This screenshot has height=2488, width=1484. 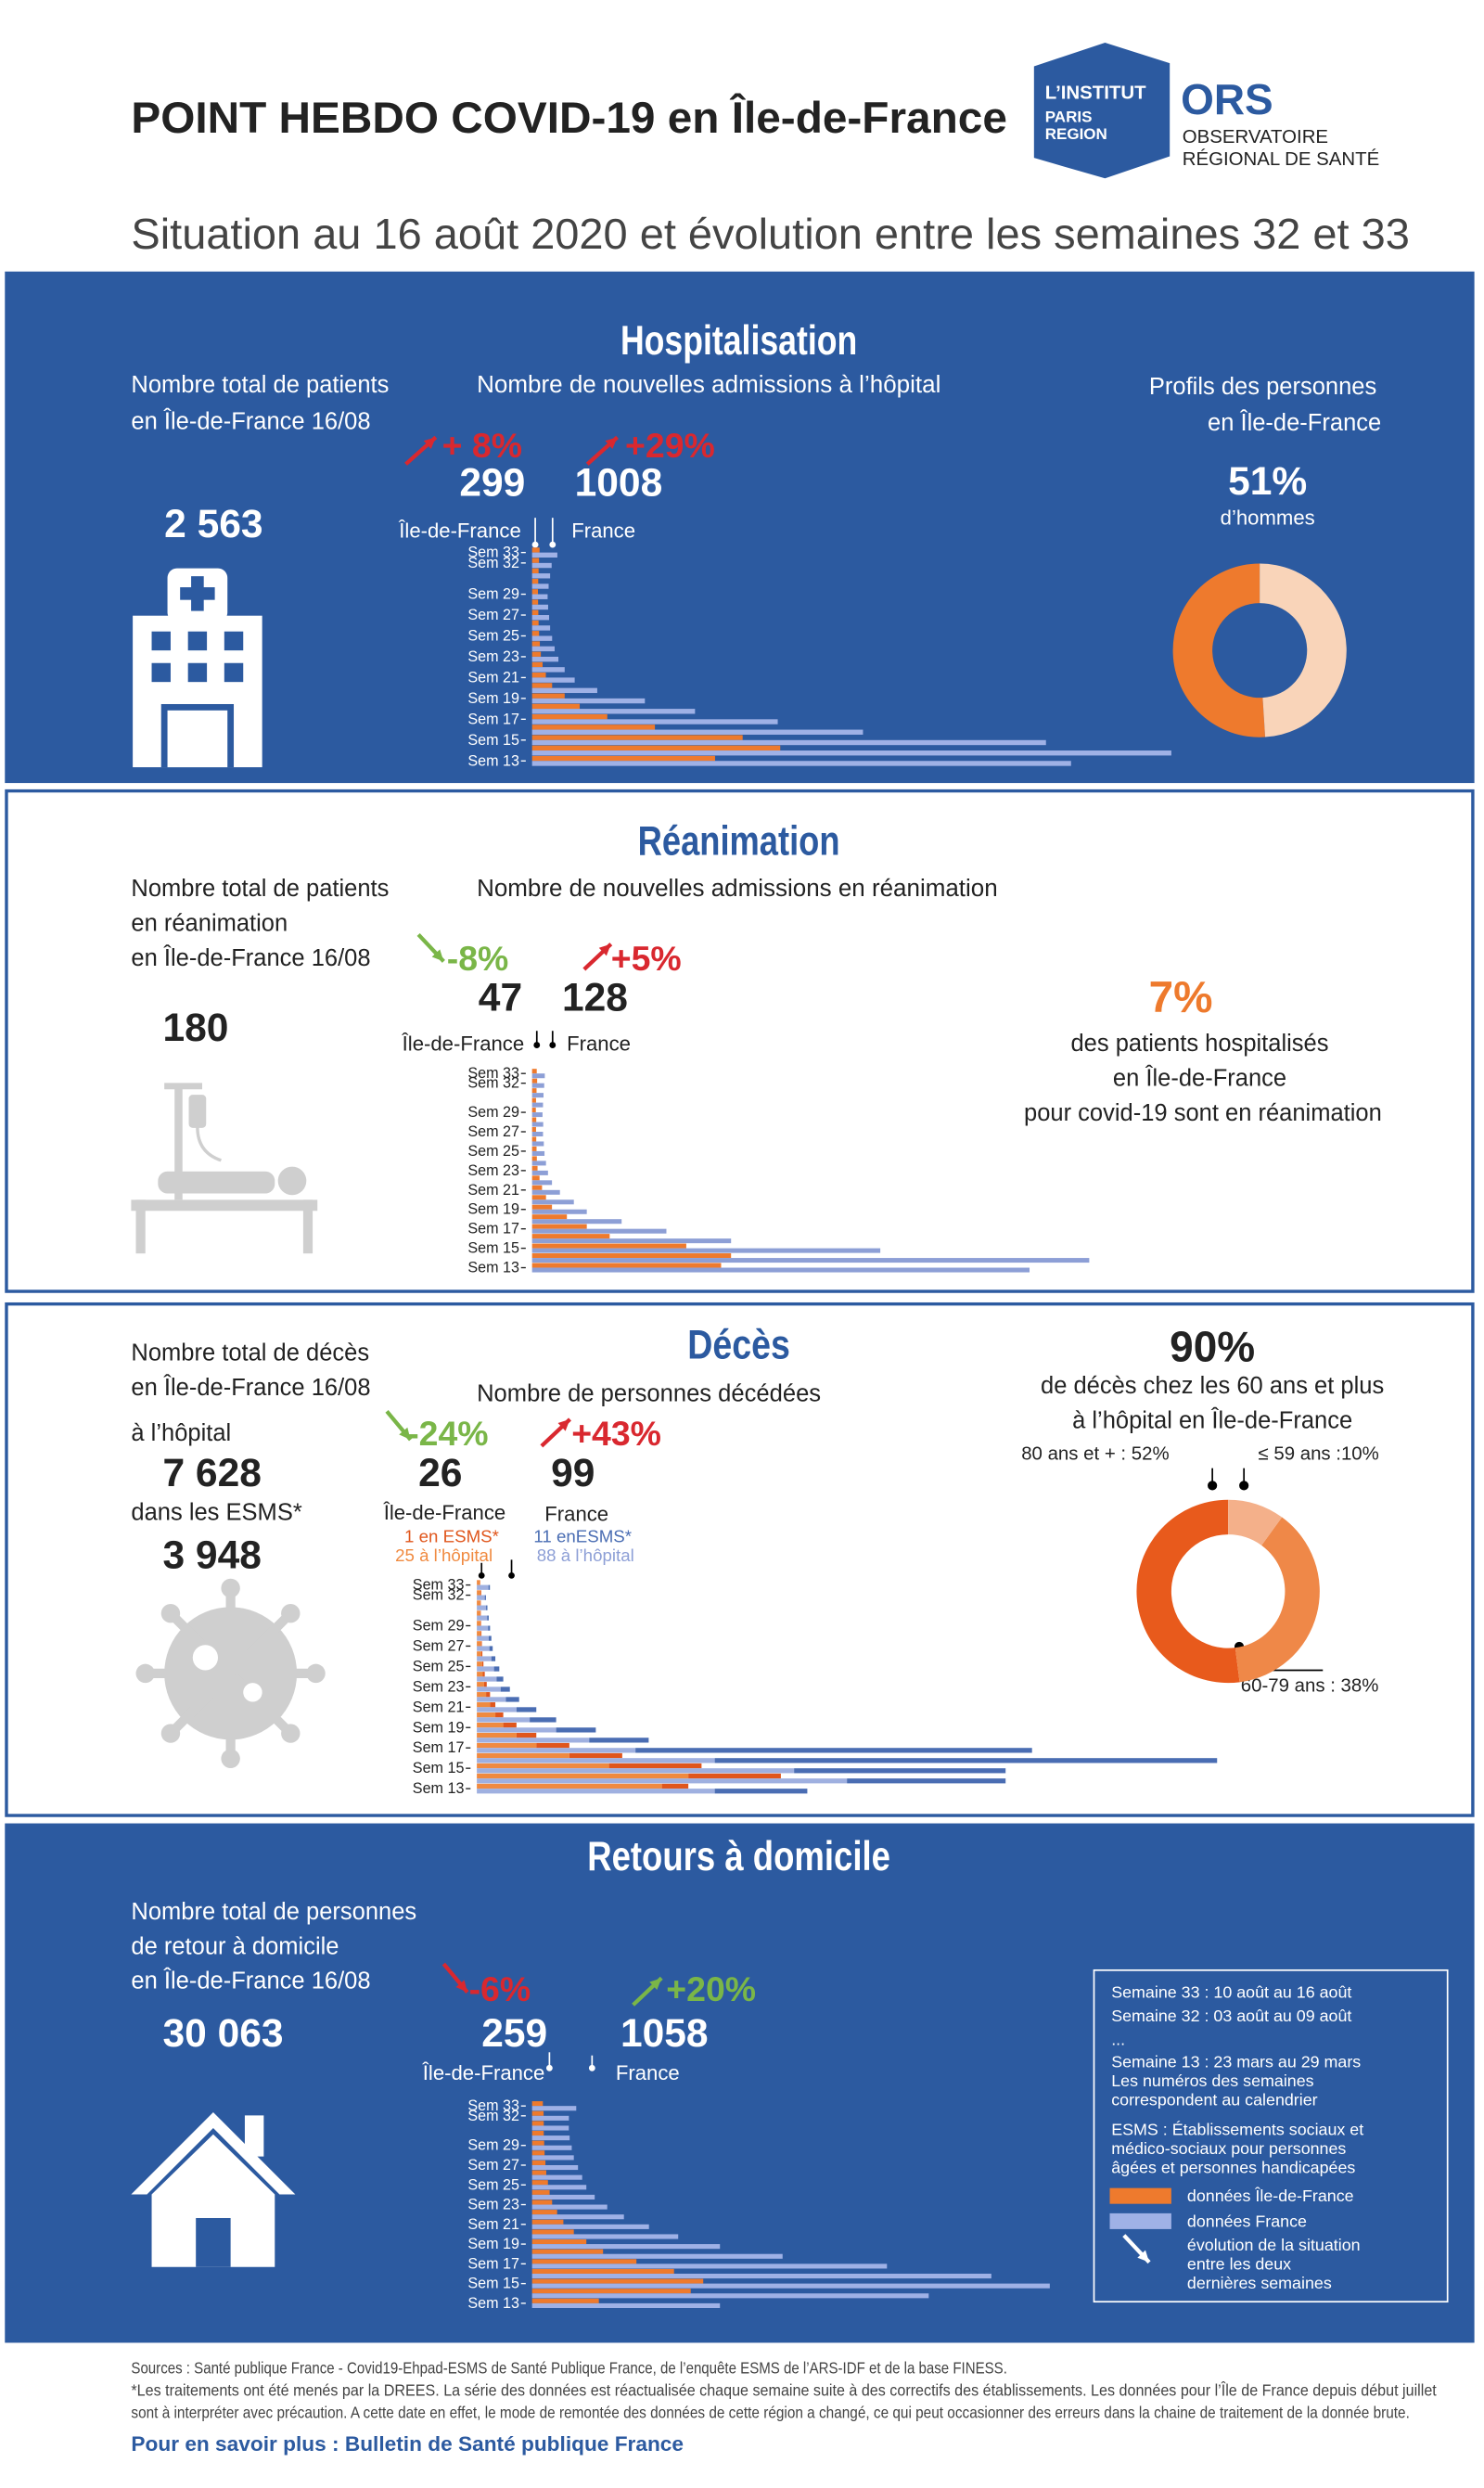 I want to click on series-name: 25 à l’hôpital, so click(x=444, y=1555).